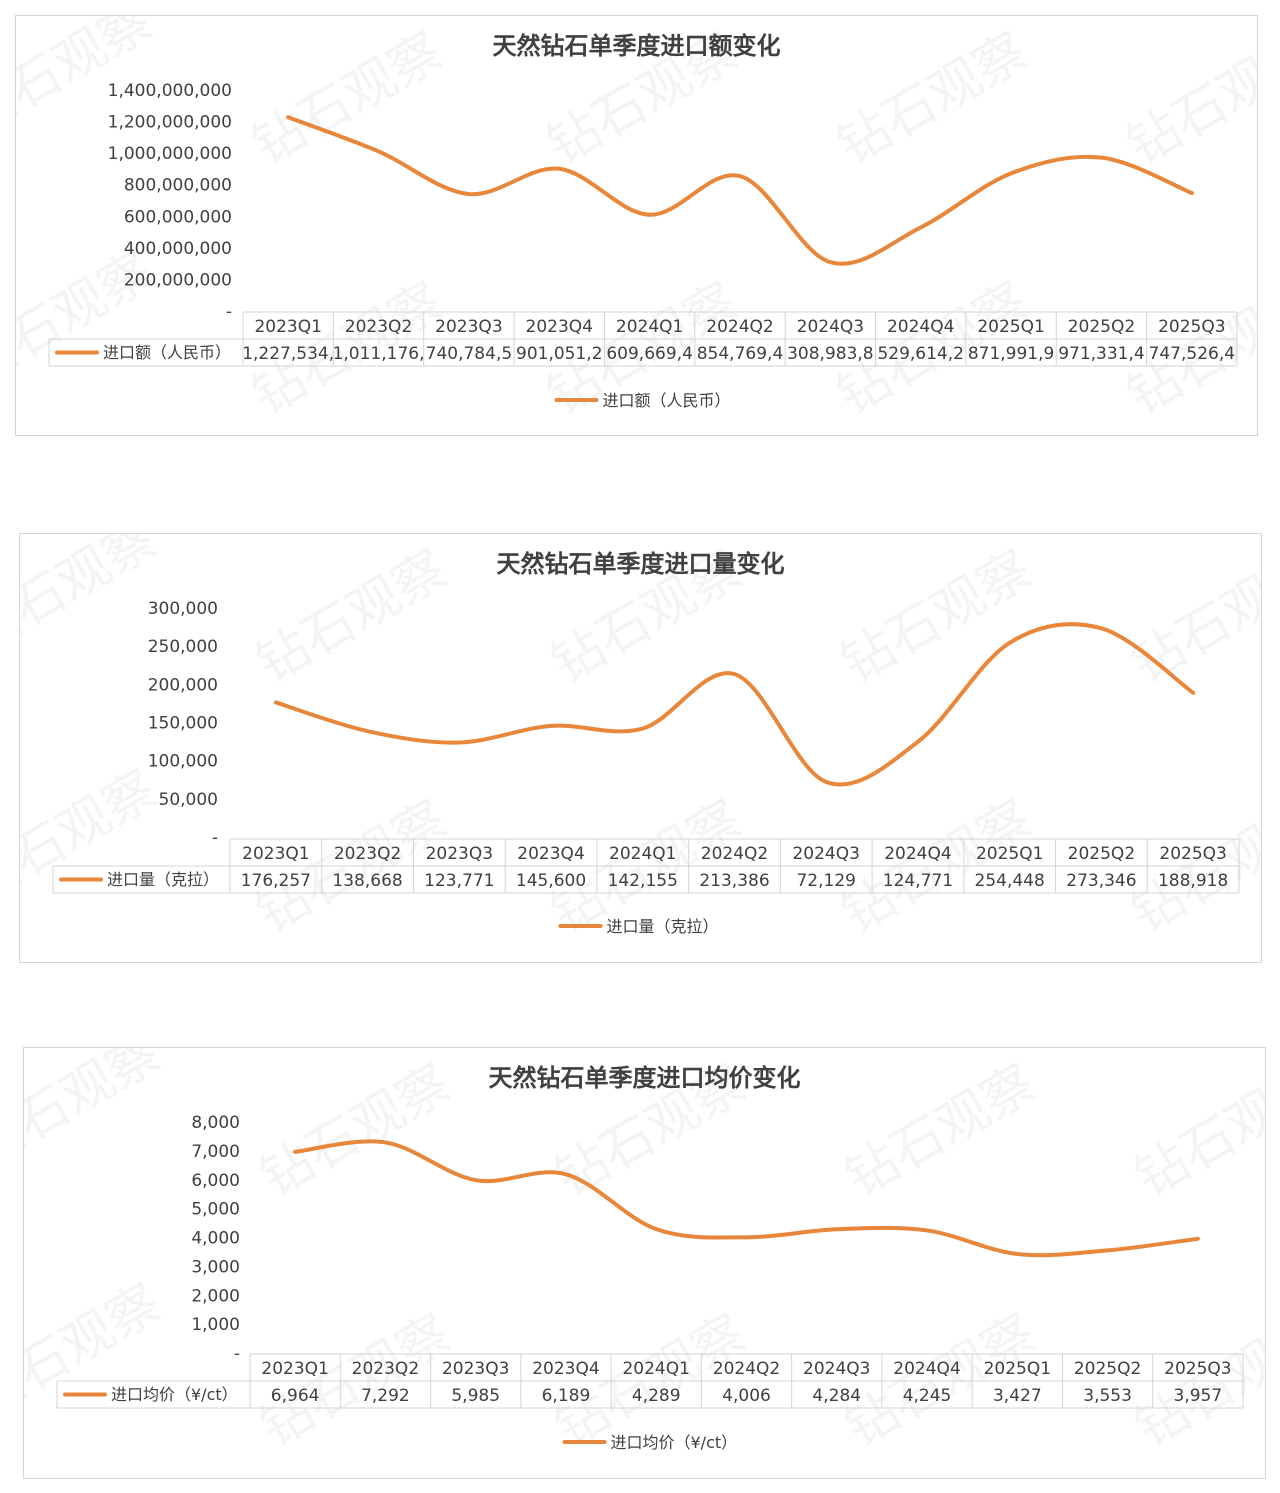  Describe the element at coordinates (667, 400) in the screenshot. I see `legend-label: 进口额（人民币）` at that location.